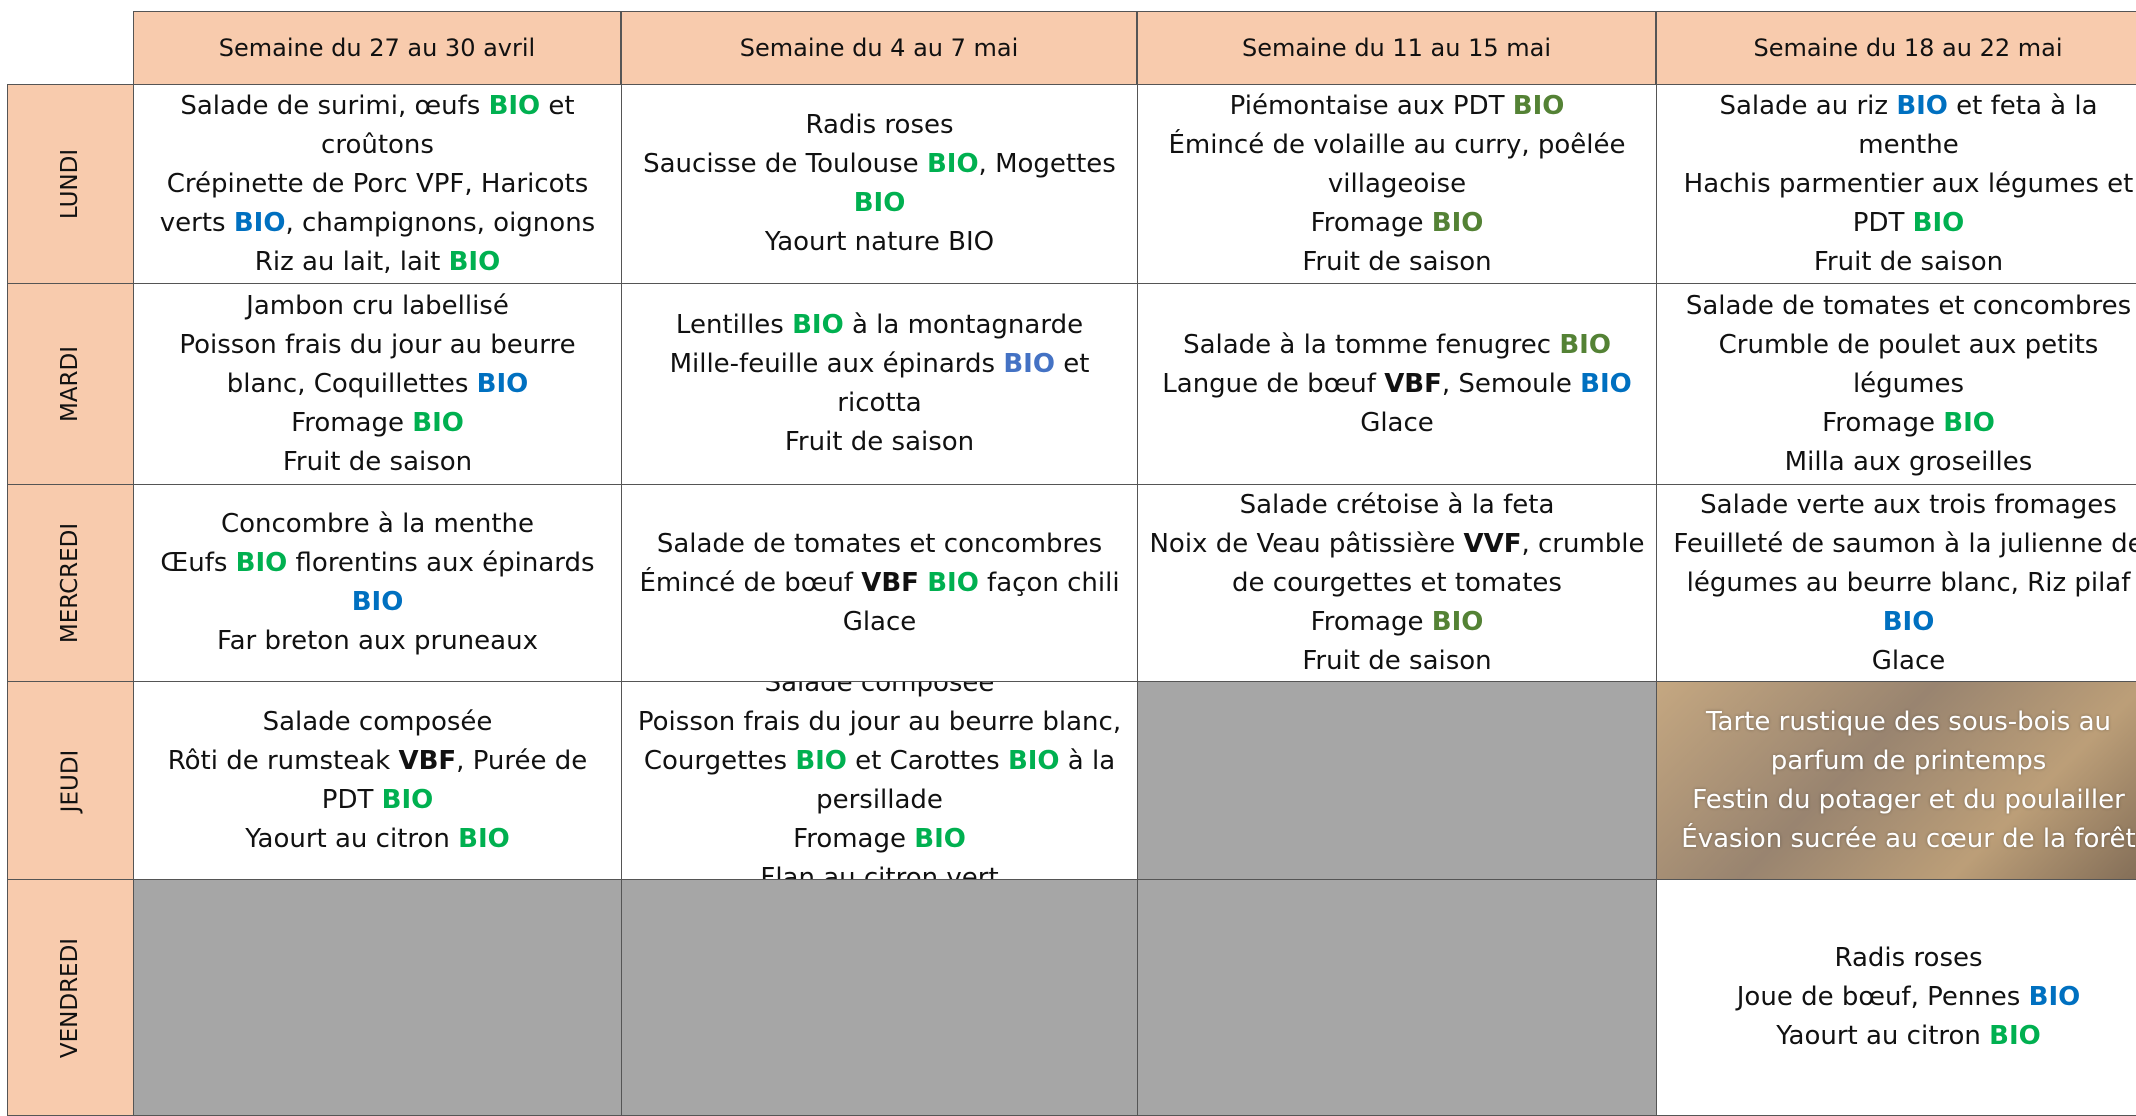  I want to click on menu-text: menthe, so click(1908, 144).